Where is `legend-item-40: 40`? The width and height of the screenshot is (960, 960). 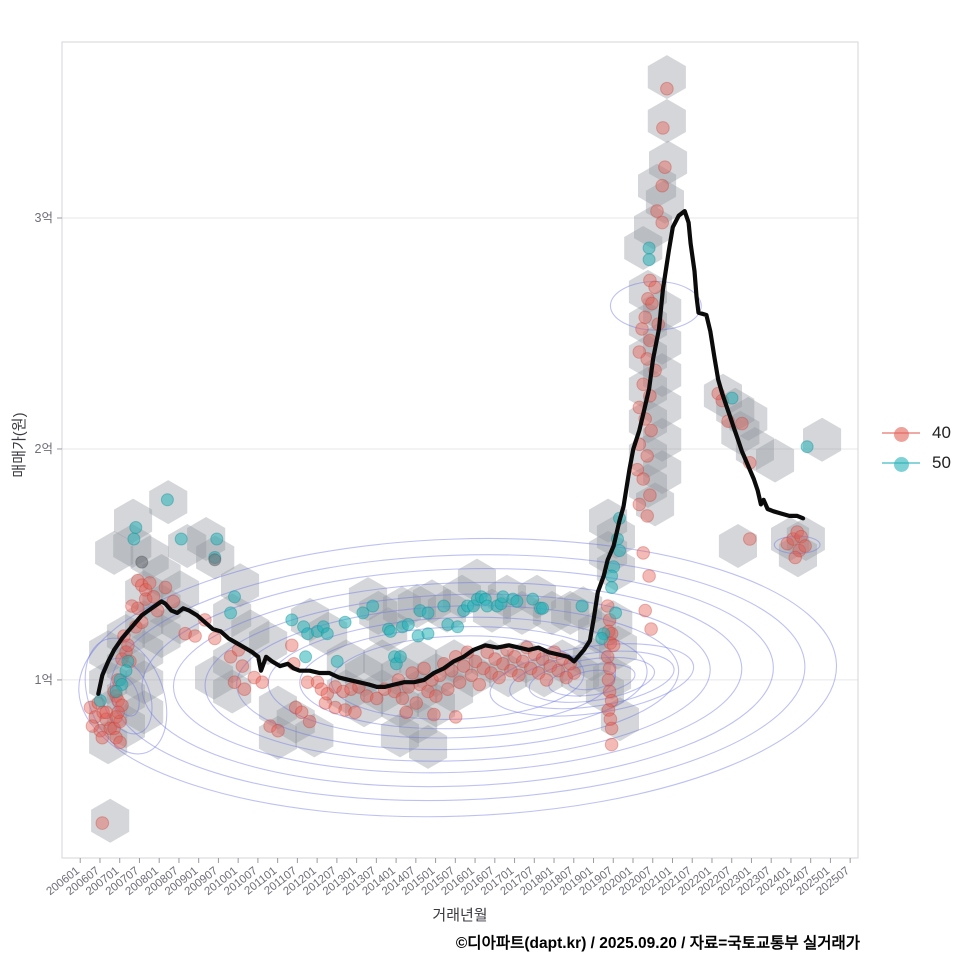
legend-item-40: 40 is located at coordinates (916, 433).